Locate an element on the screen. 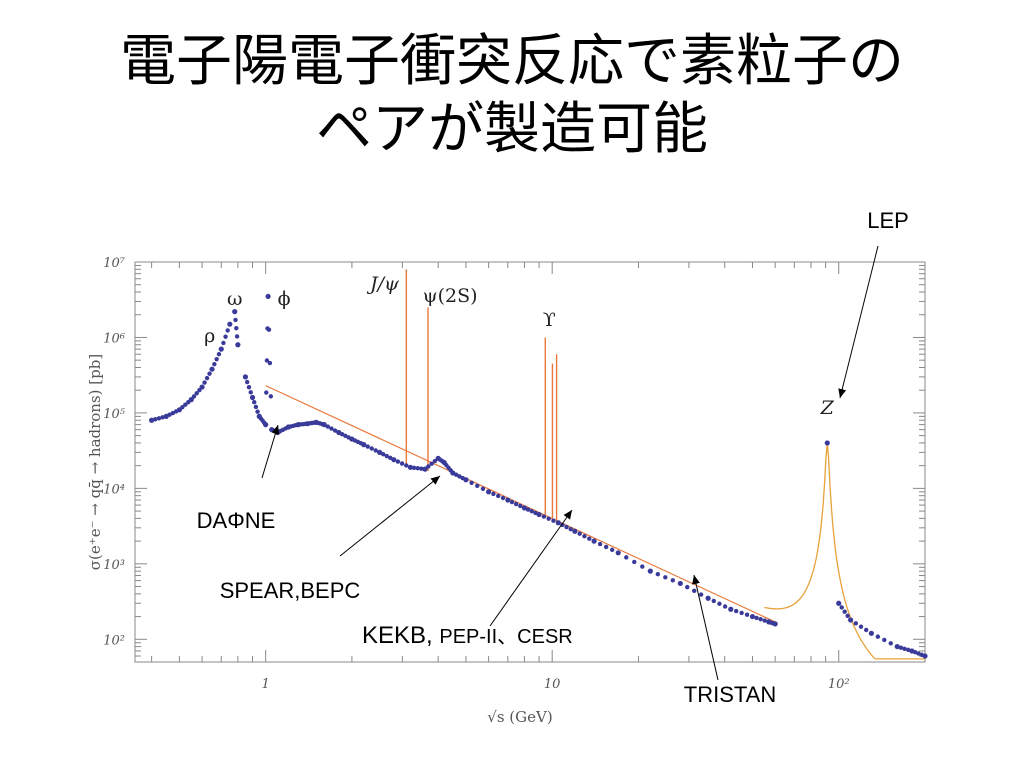 Image resolution: width=1024 pixels, height=768 pixels. resonance-label: ϕ is located at coordinates (284, 299).